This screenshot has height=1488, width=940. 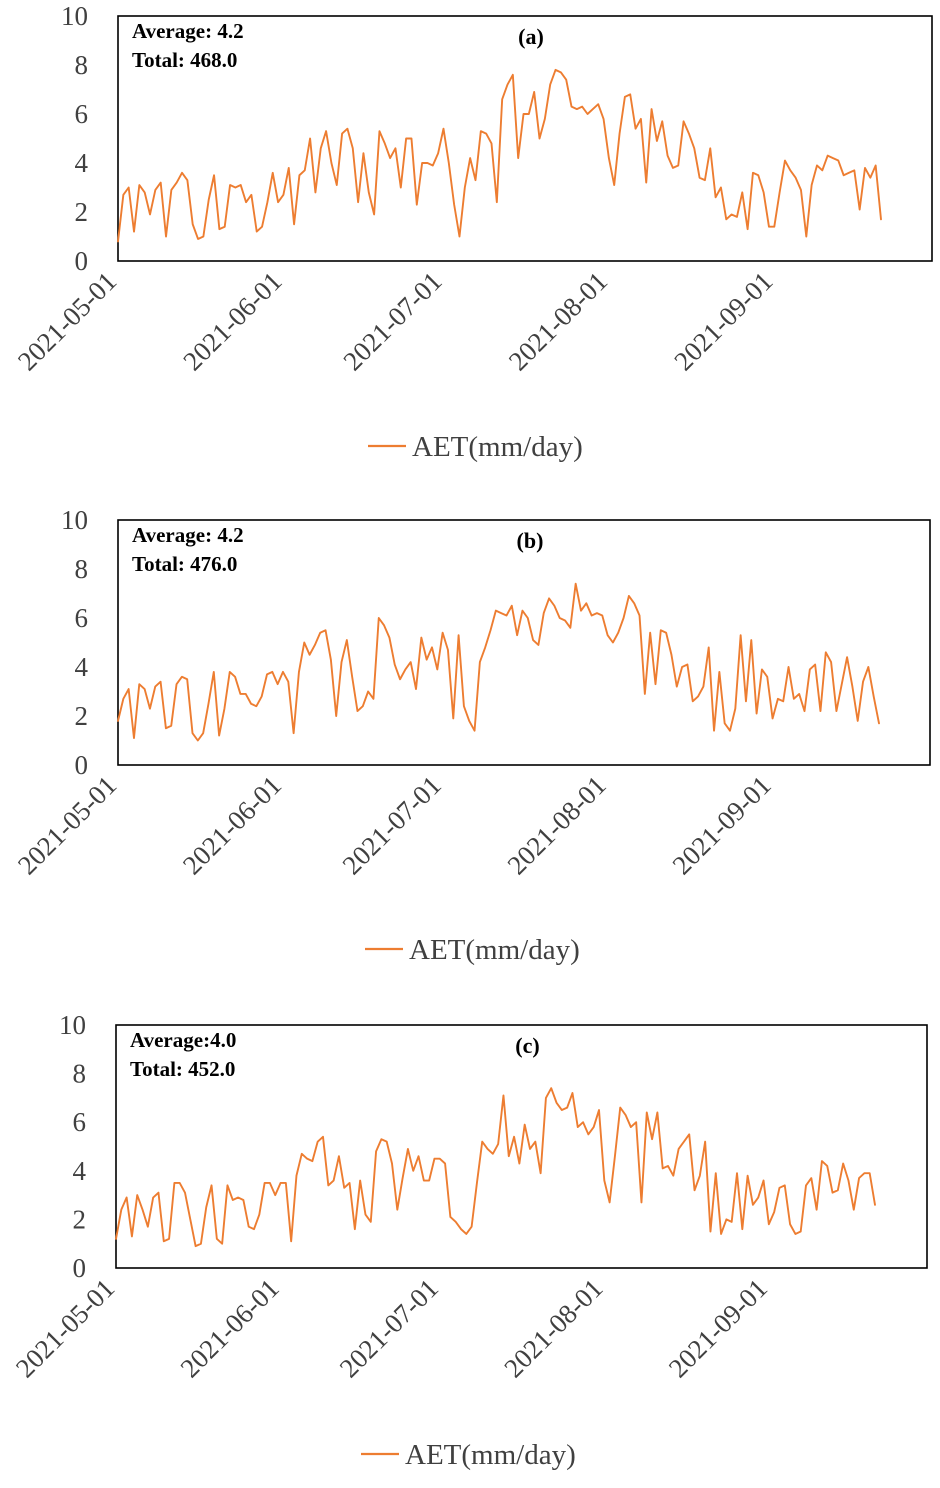 What do you see at coordinates (558, 321) in the screenshot?
I see `x-tick-label: 2021-08-01` at bounding box center [558, 321].